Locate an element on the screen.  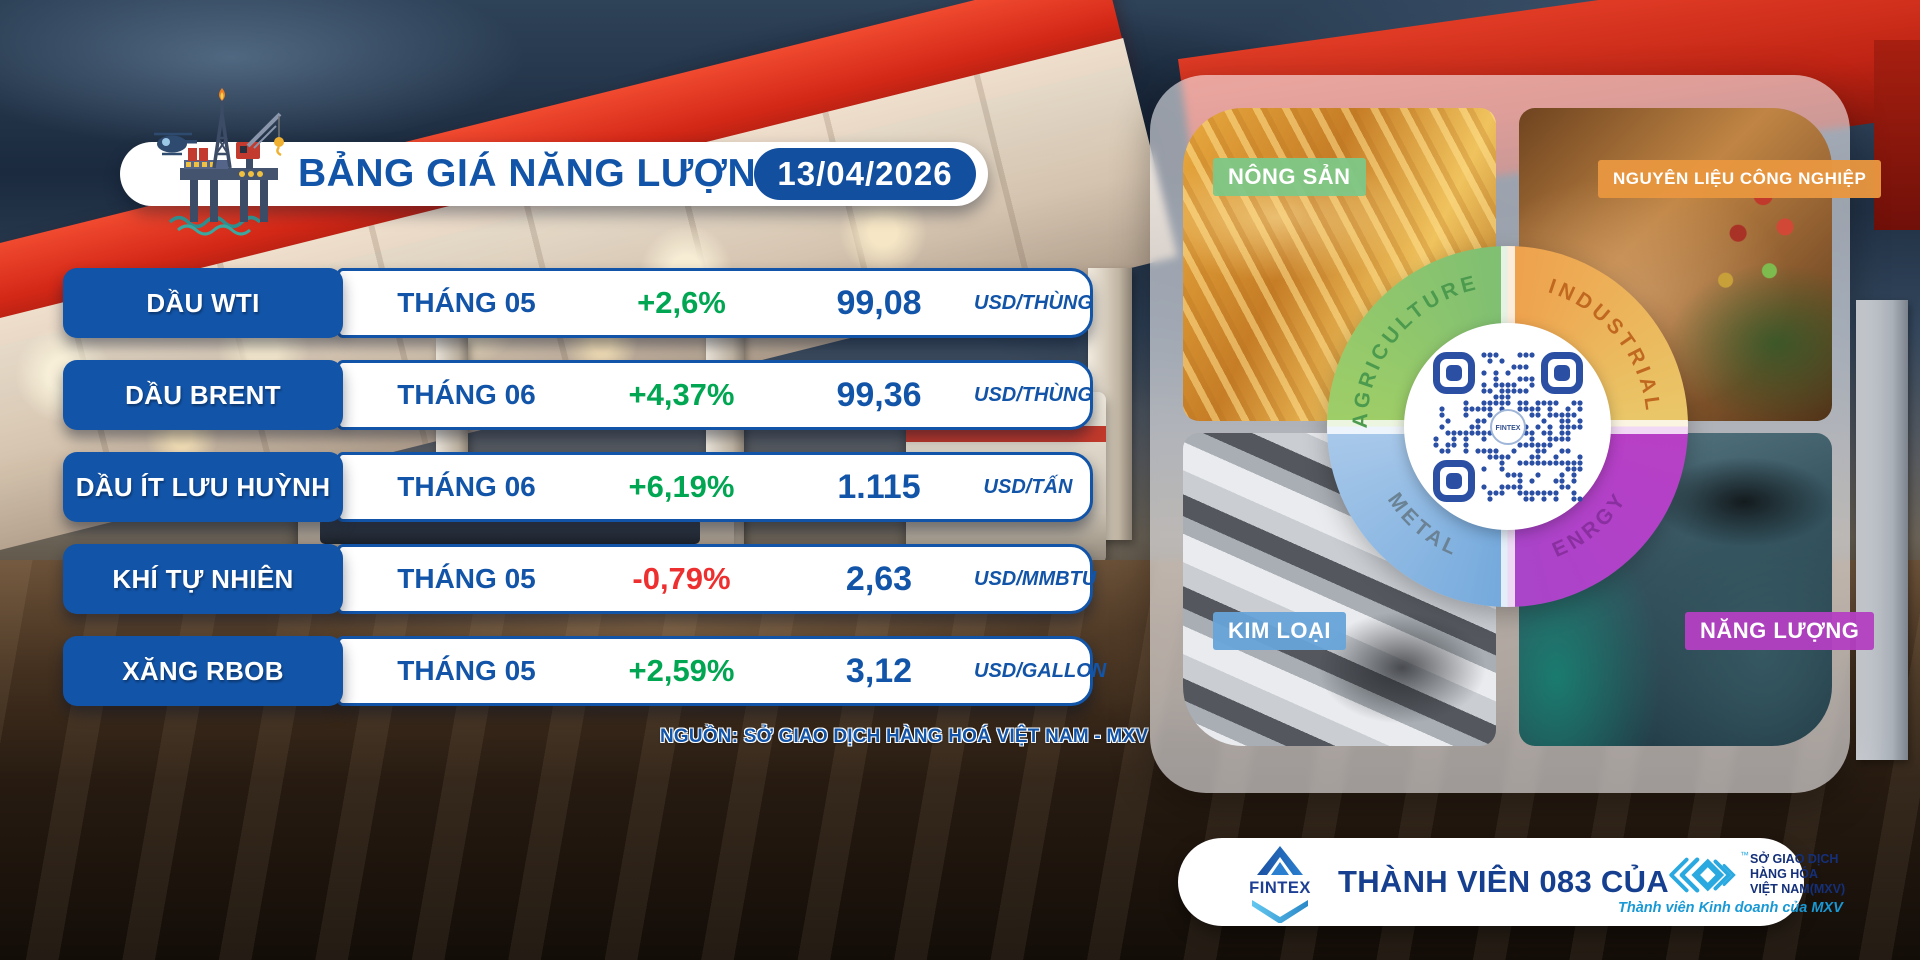
badge-nguyen-lieu-cong-nghiep: NGUYÊN LIỆU CÔNG NGHIỆP is located at coordinates (1740, 179).